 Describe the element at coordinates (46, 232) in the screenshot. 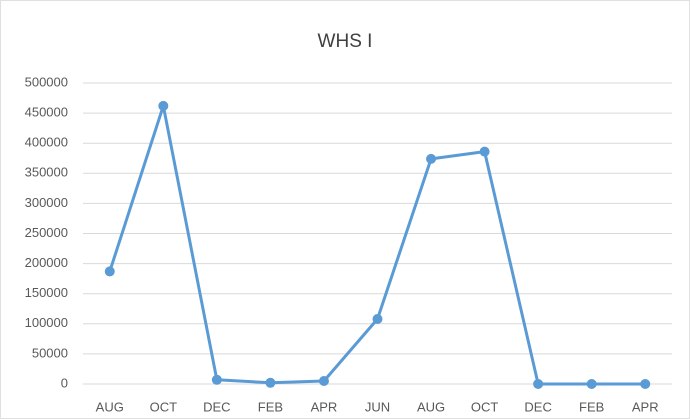

I see `y-tick-label: 250000` at that location.